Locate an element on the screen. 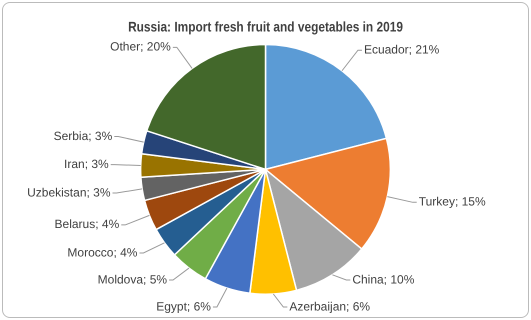 The width and height of the screenshot is (531, 320). slice-label: Uzbekistan; 3% is located at coordinates (69, 192).